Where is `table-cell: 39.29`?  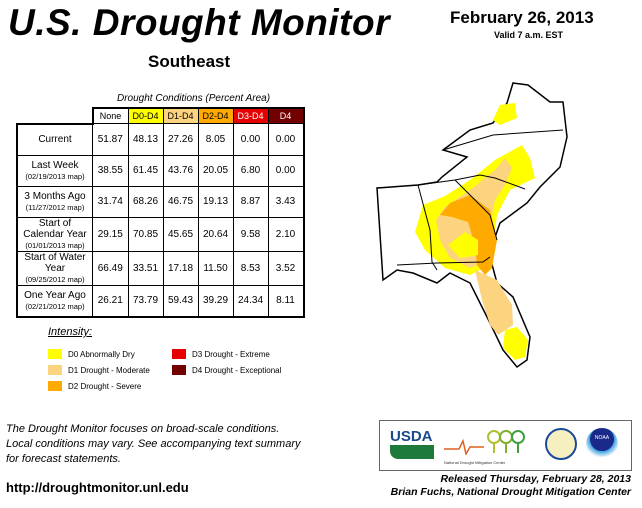 table-cell: 39.29 is located at coordinates (215, 301).